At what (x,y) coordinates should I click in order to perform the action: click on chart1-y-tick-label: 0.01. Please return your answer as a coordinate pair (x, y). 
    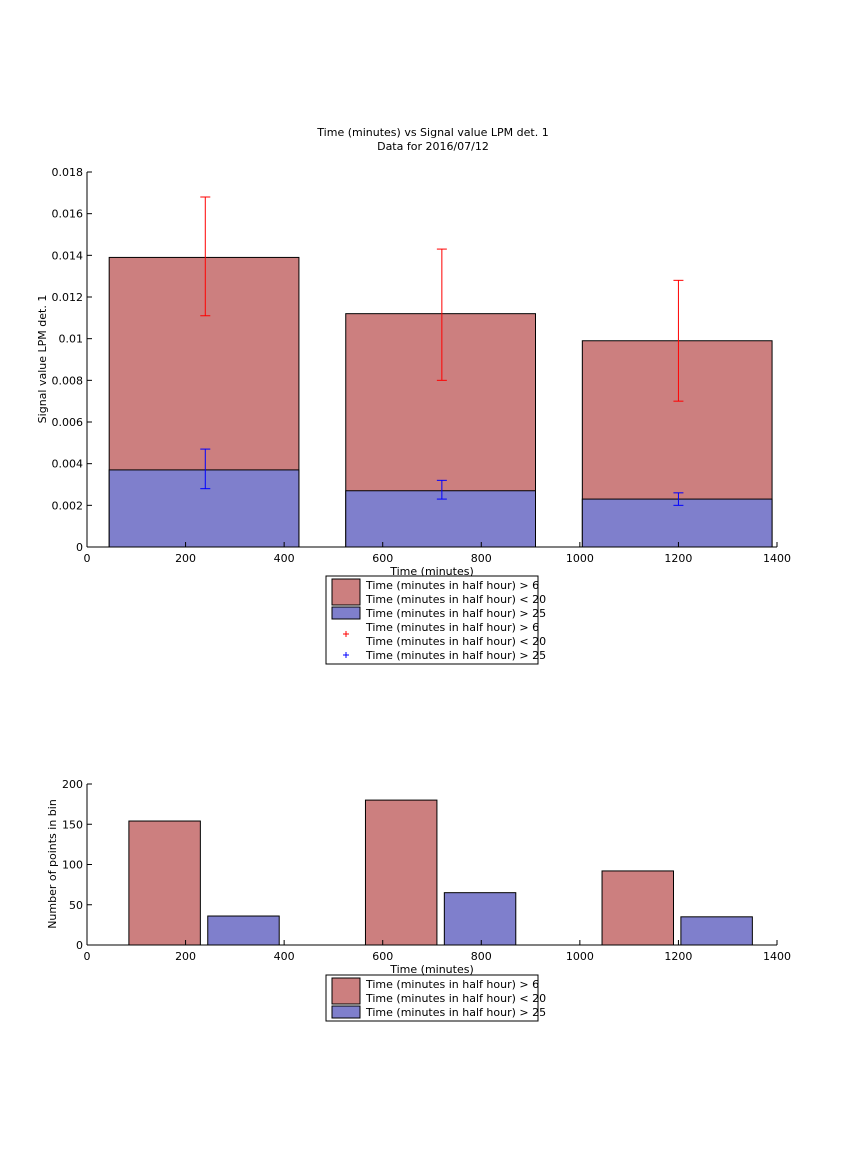
    Looking at the image, I should click on (71, 339).